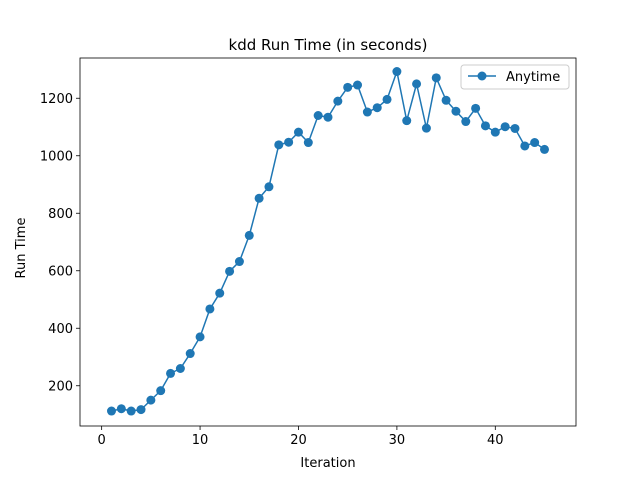 The image size is (640, 480). I want to click on legend-box, so click(515, 77).